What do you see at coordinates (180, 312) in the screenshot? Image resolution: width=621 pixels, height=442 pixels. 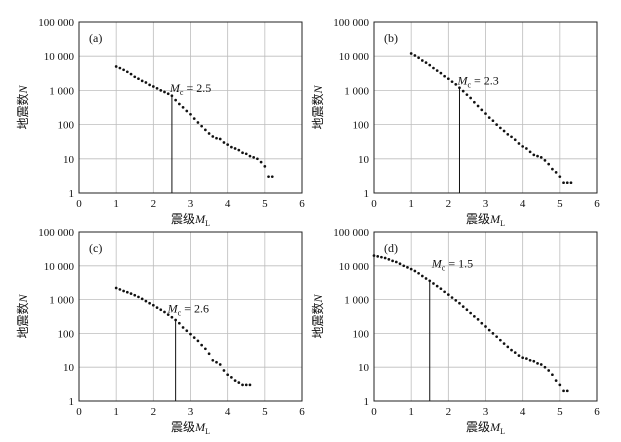 I see `panel-c-mc-label-sub: c` at bounding box center [180, 312].